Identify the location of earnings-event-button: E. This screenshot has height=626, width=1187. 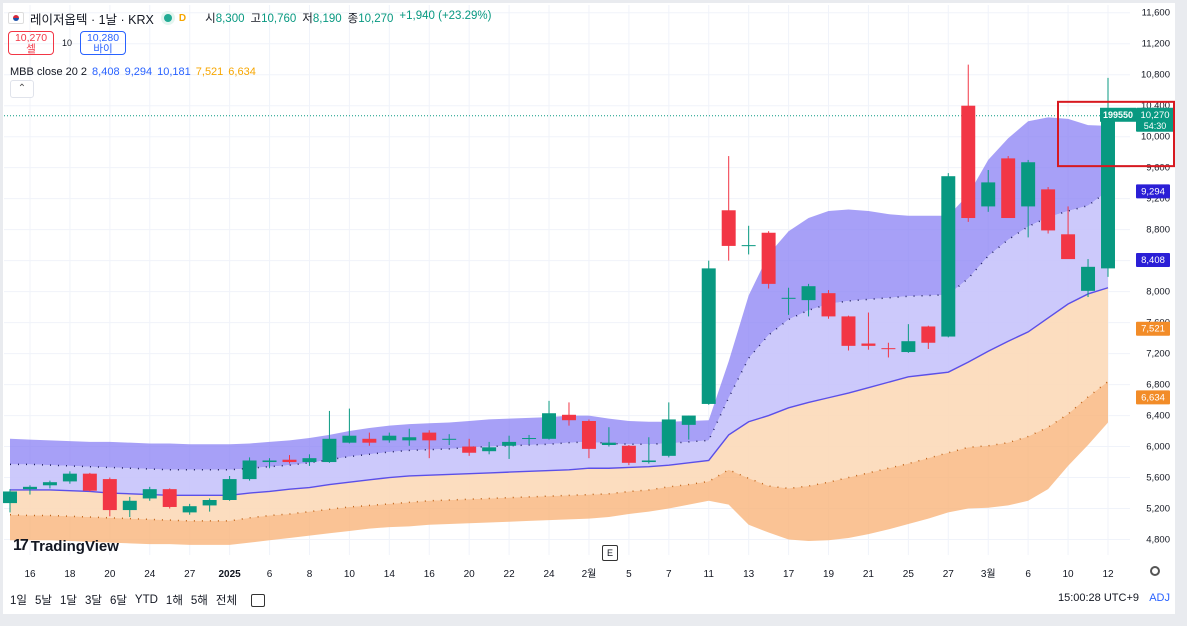
(610, 553).